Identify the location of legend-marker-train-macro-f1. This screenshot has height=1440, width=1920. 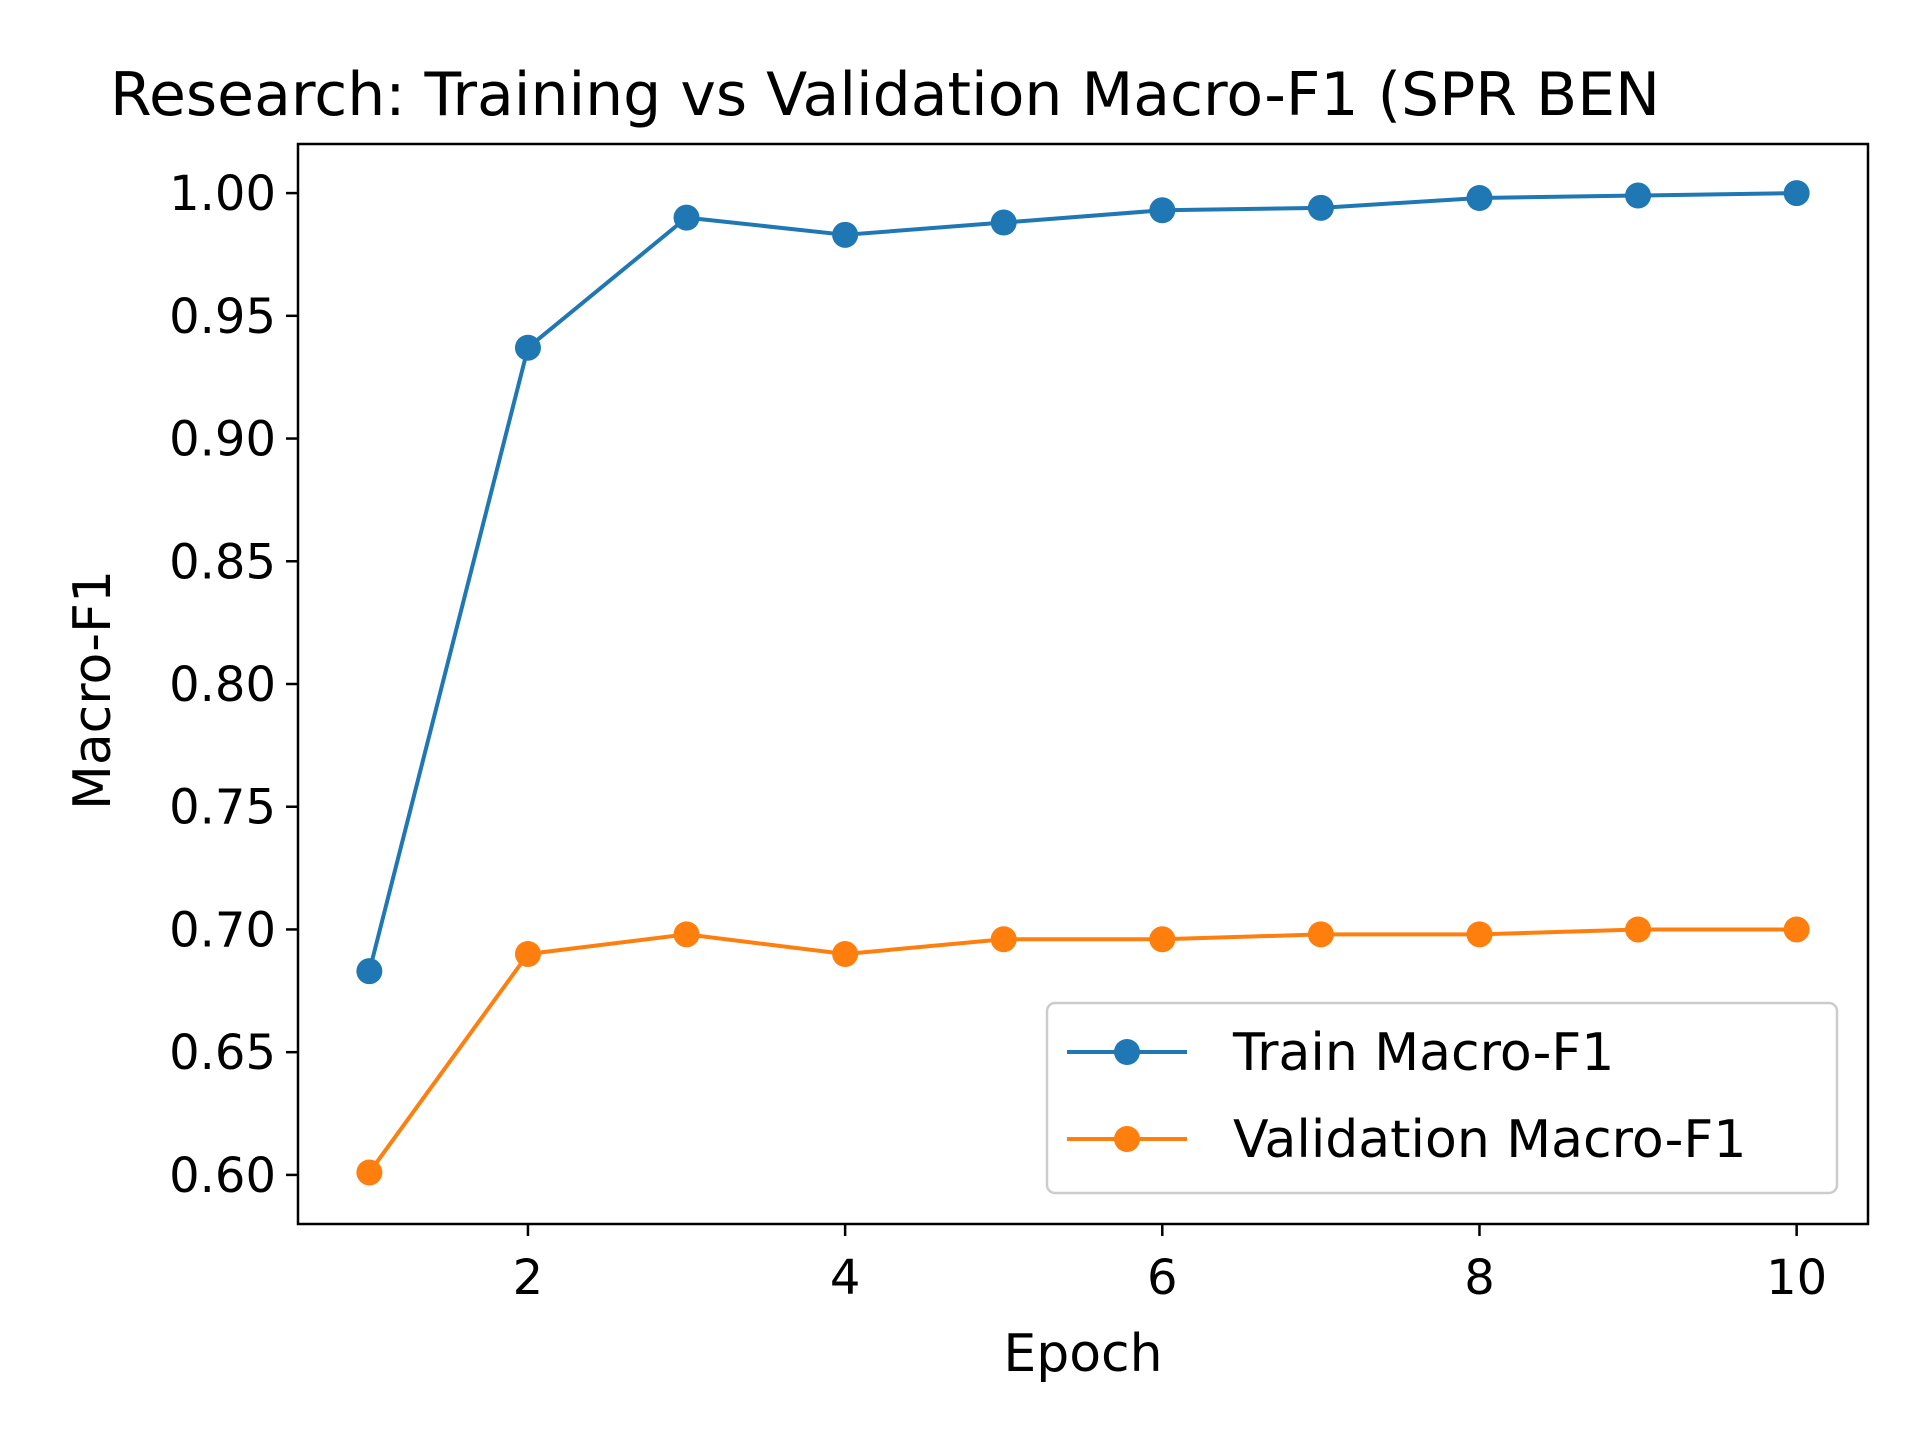
(1127, 1052).